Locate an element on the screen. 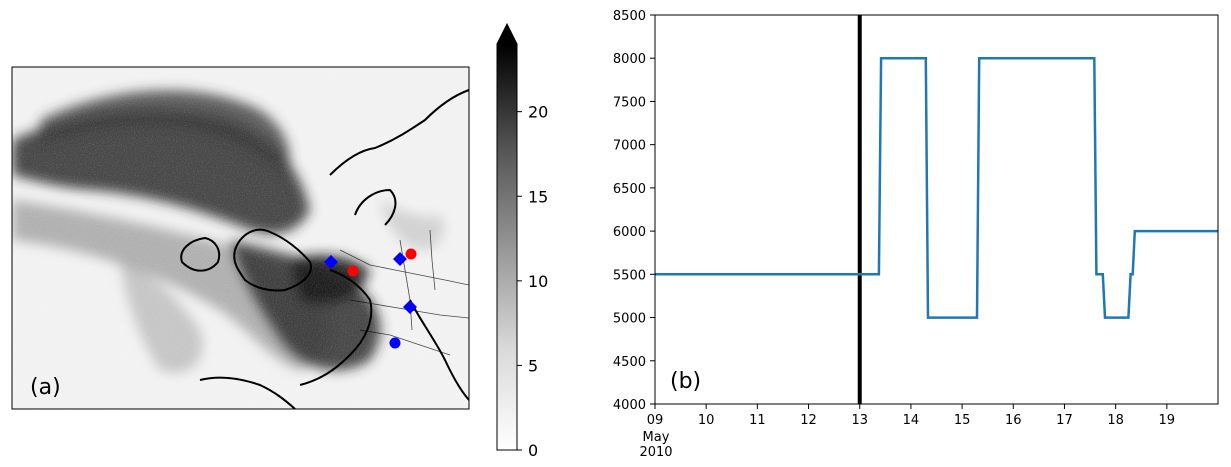 The width and height of the screenshot is (1231, 467). y-tick-label: 8500 is located at coordinates (629, 16).